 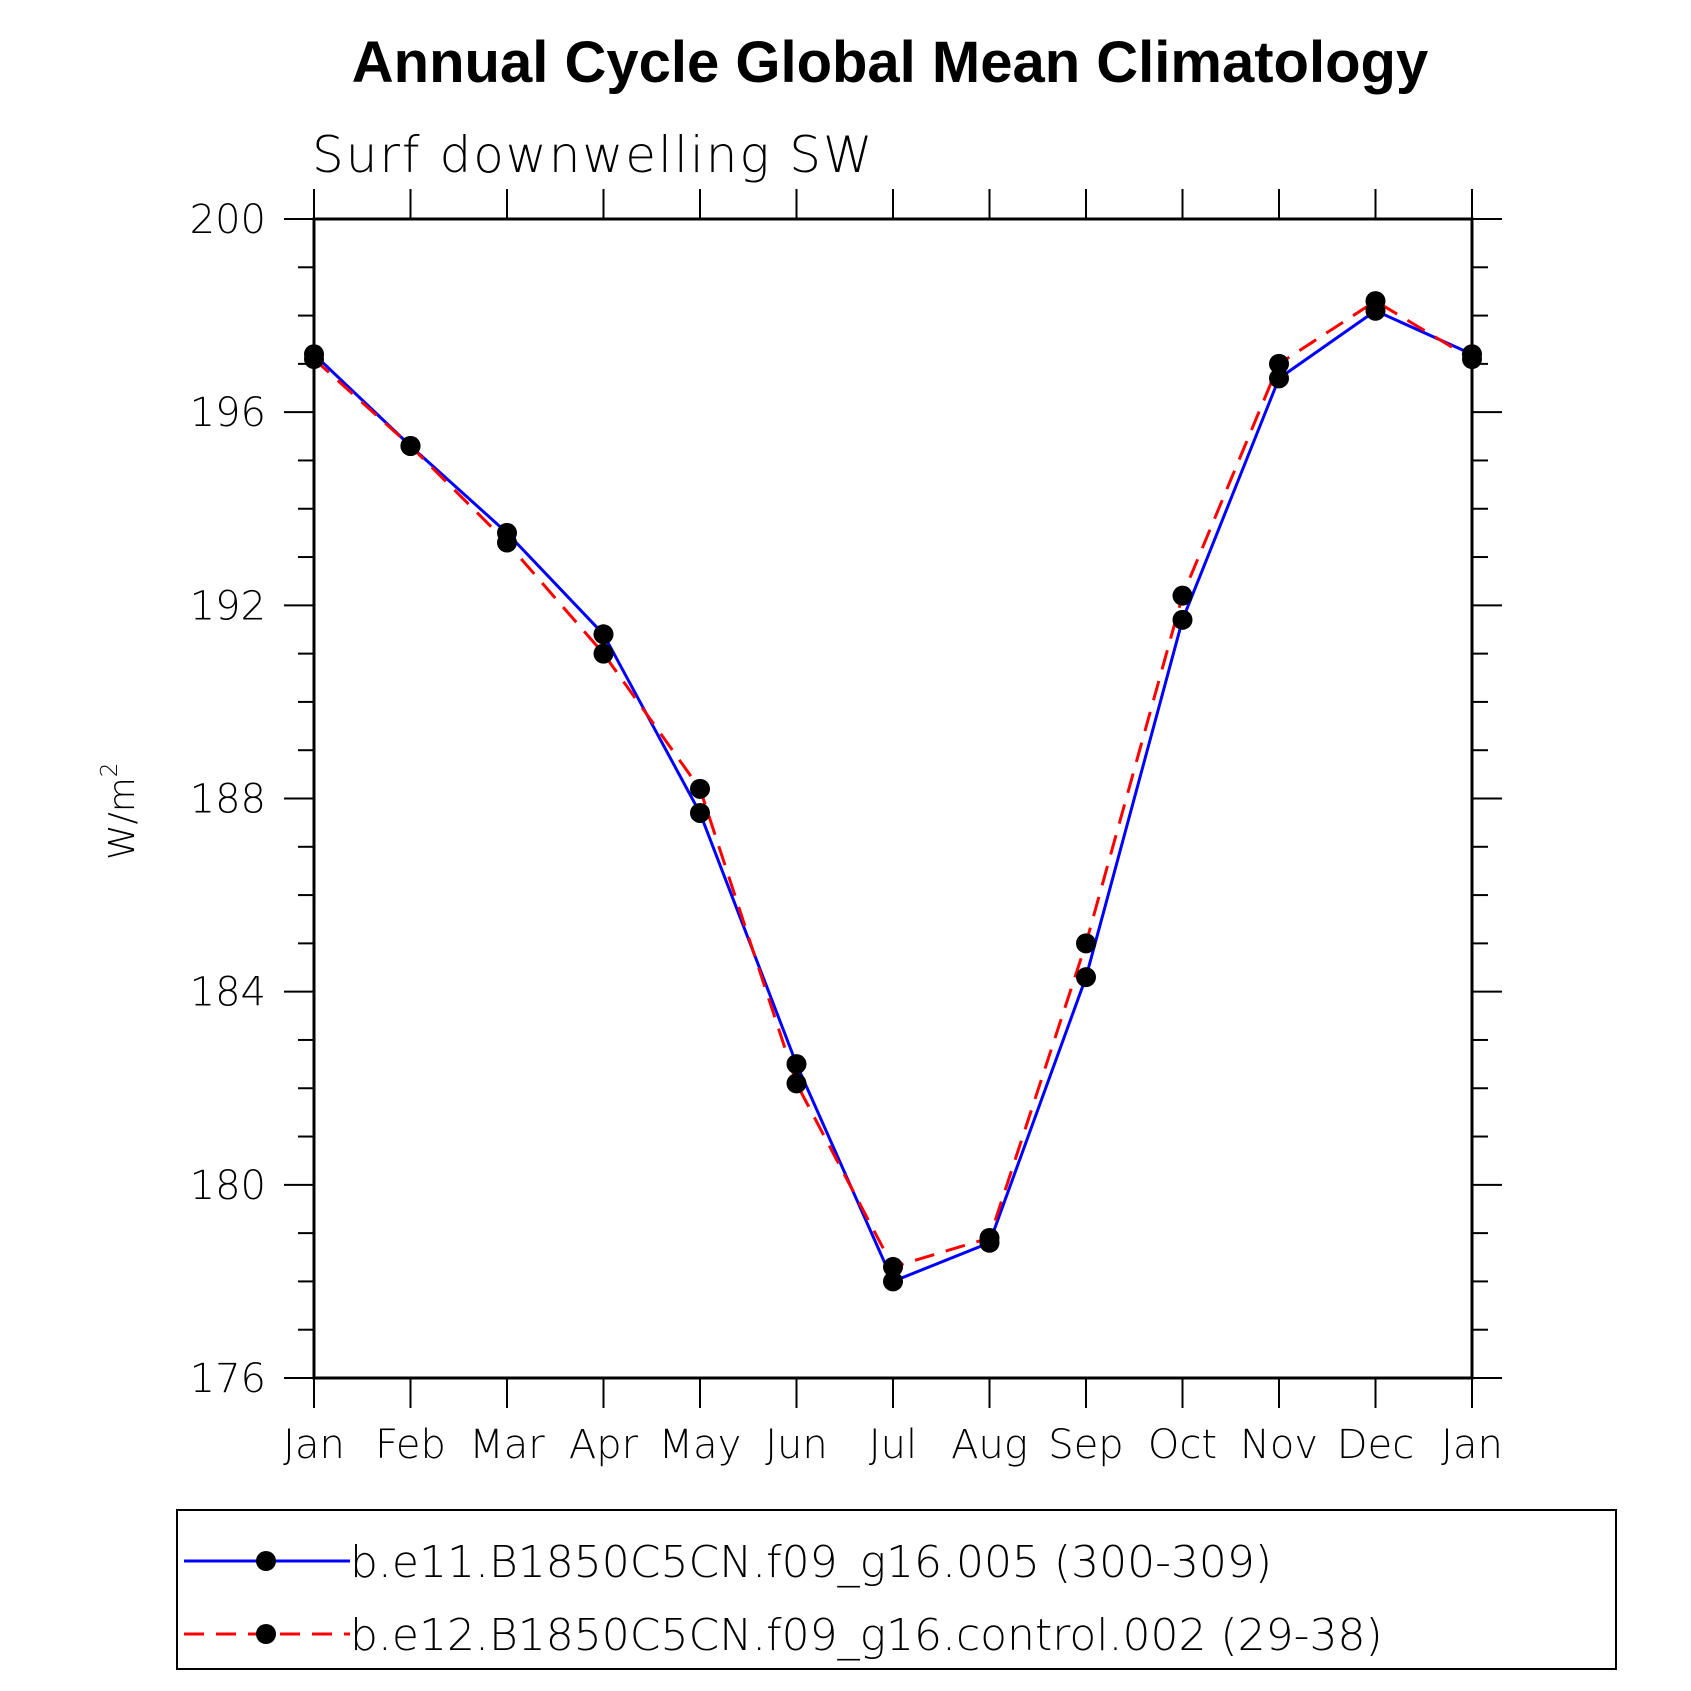 I want to click on y-tick-label: 200, so click(x=228, y=220).